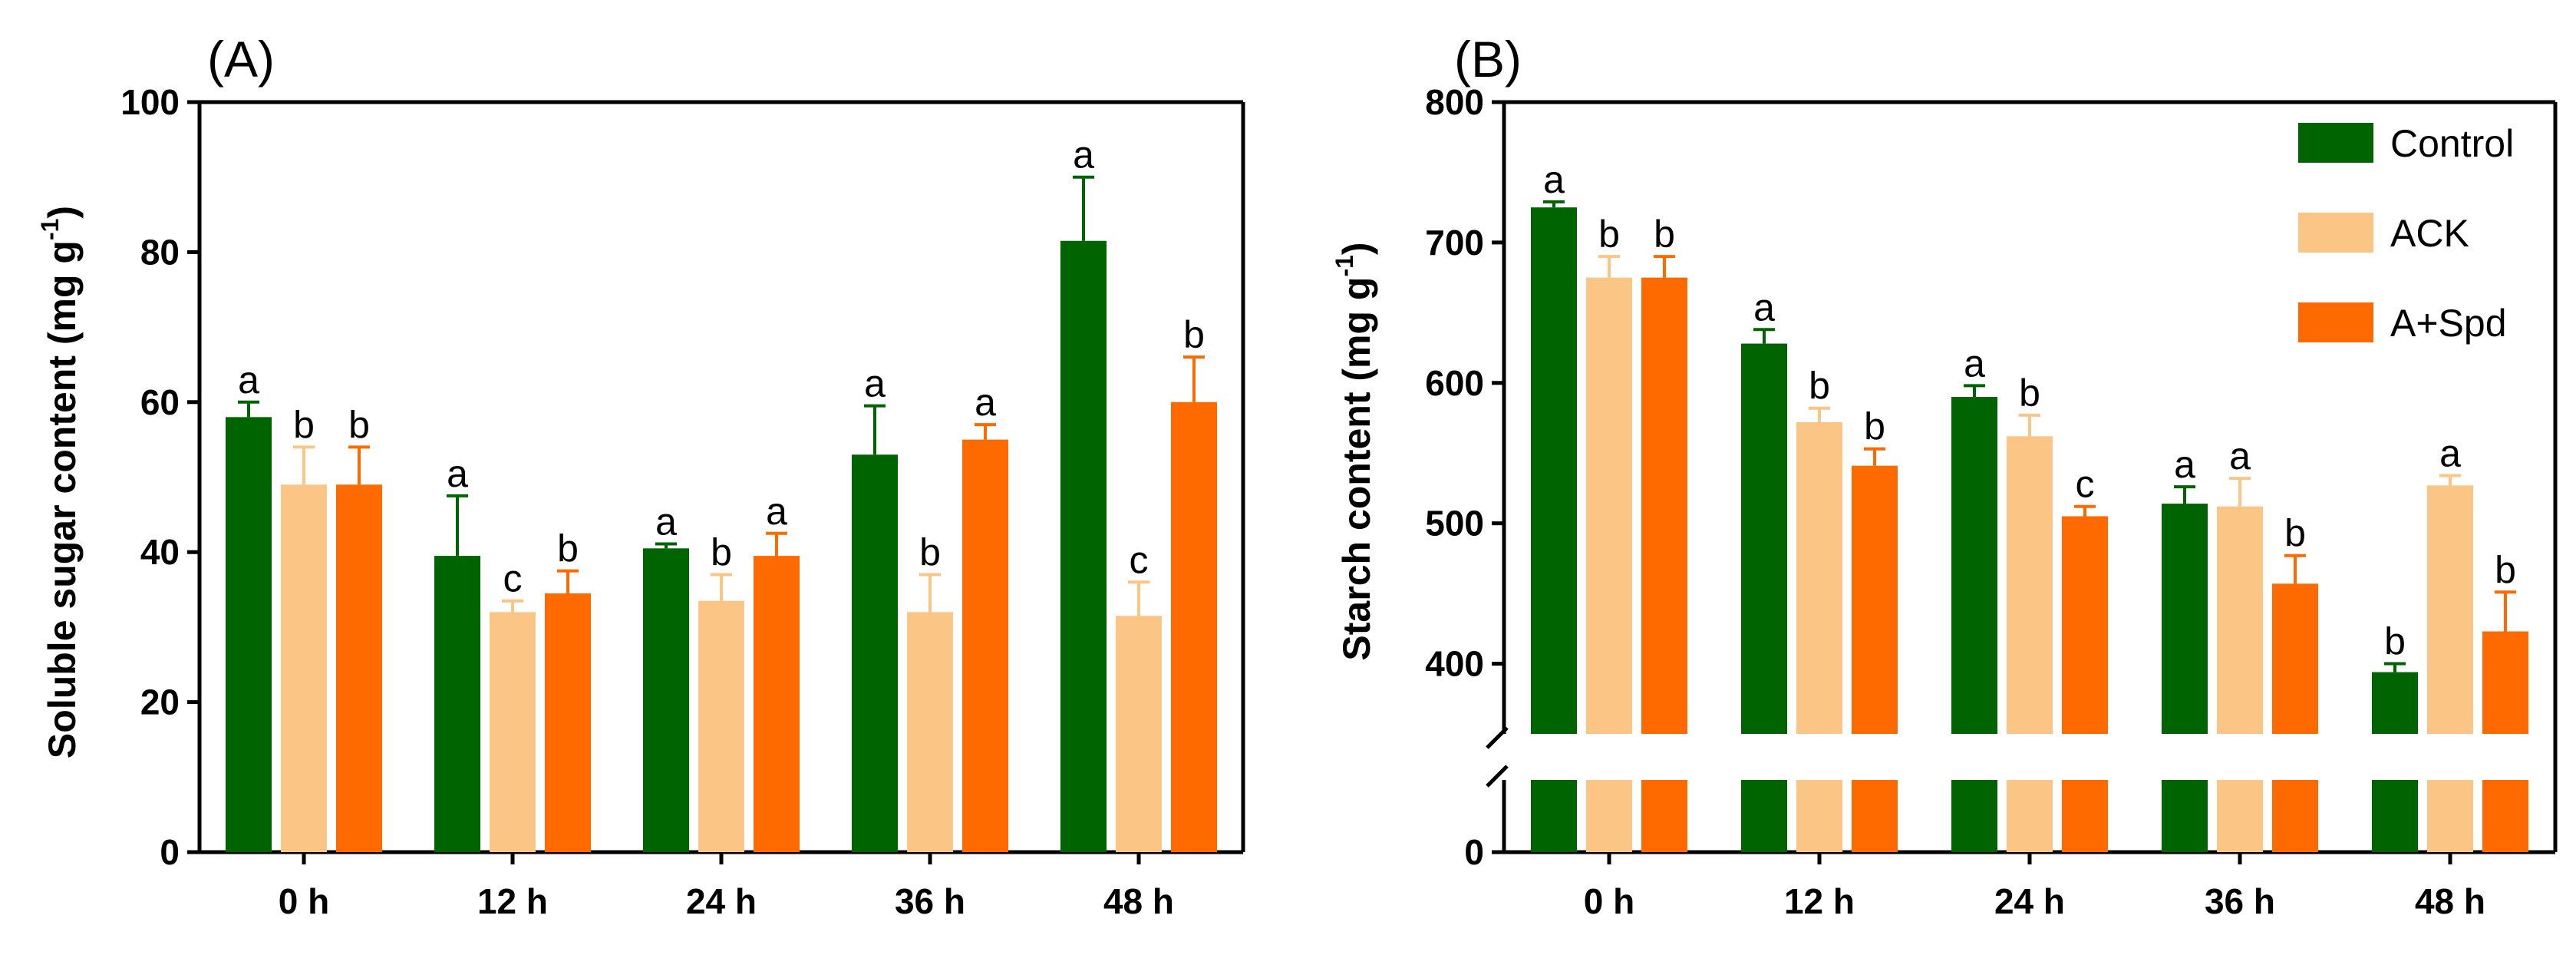 This screenshot has width=2576, height=955. I want to click on panel-a-ytick-label: 40, so click(160, 552).